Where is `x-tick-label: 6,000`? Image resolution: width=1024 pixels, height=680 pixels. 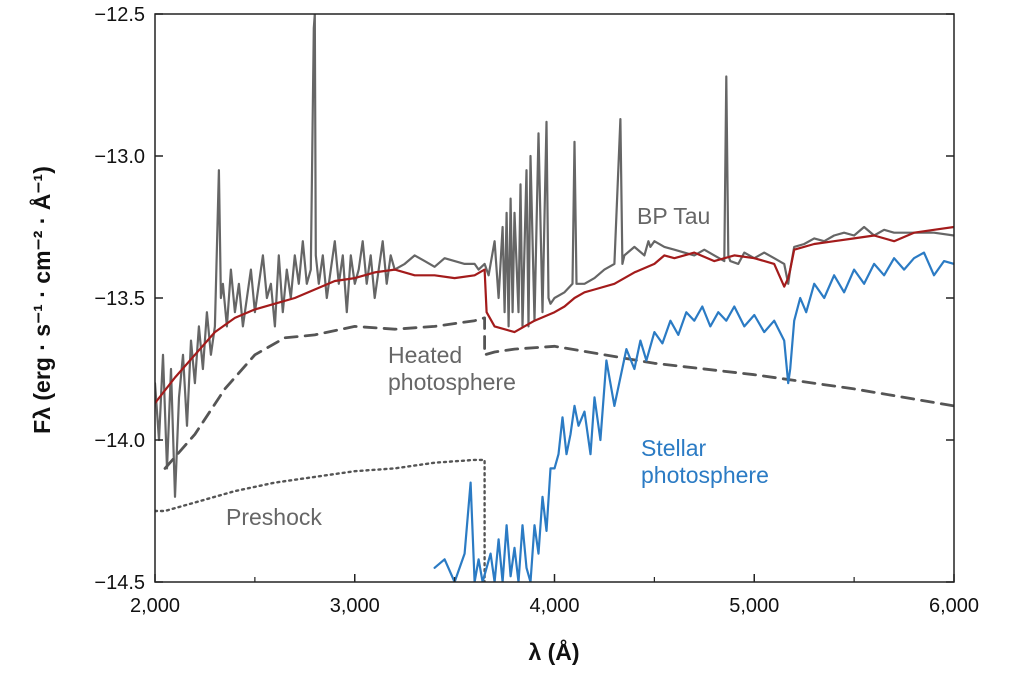 x-tick-label: 6,000 is located at coordinates (954, 606).